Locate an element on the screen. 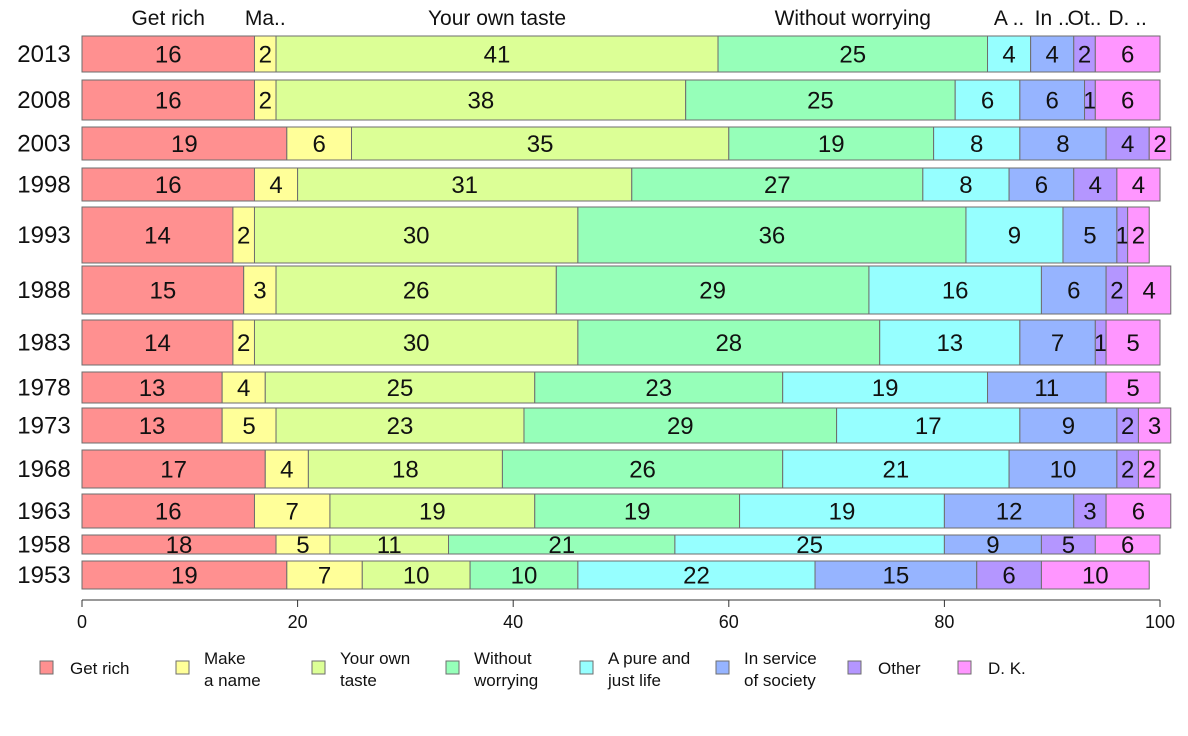 The width and height of the screenshot is (1188, 736). x-axis: 0 20 40 60 80 100 is located at coordinates (626, 615).